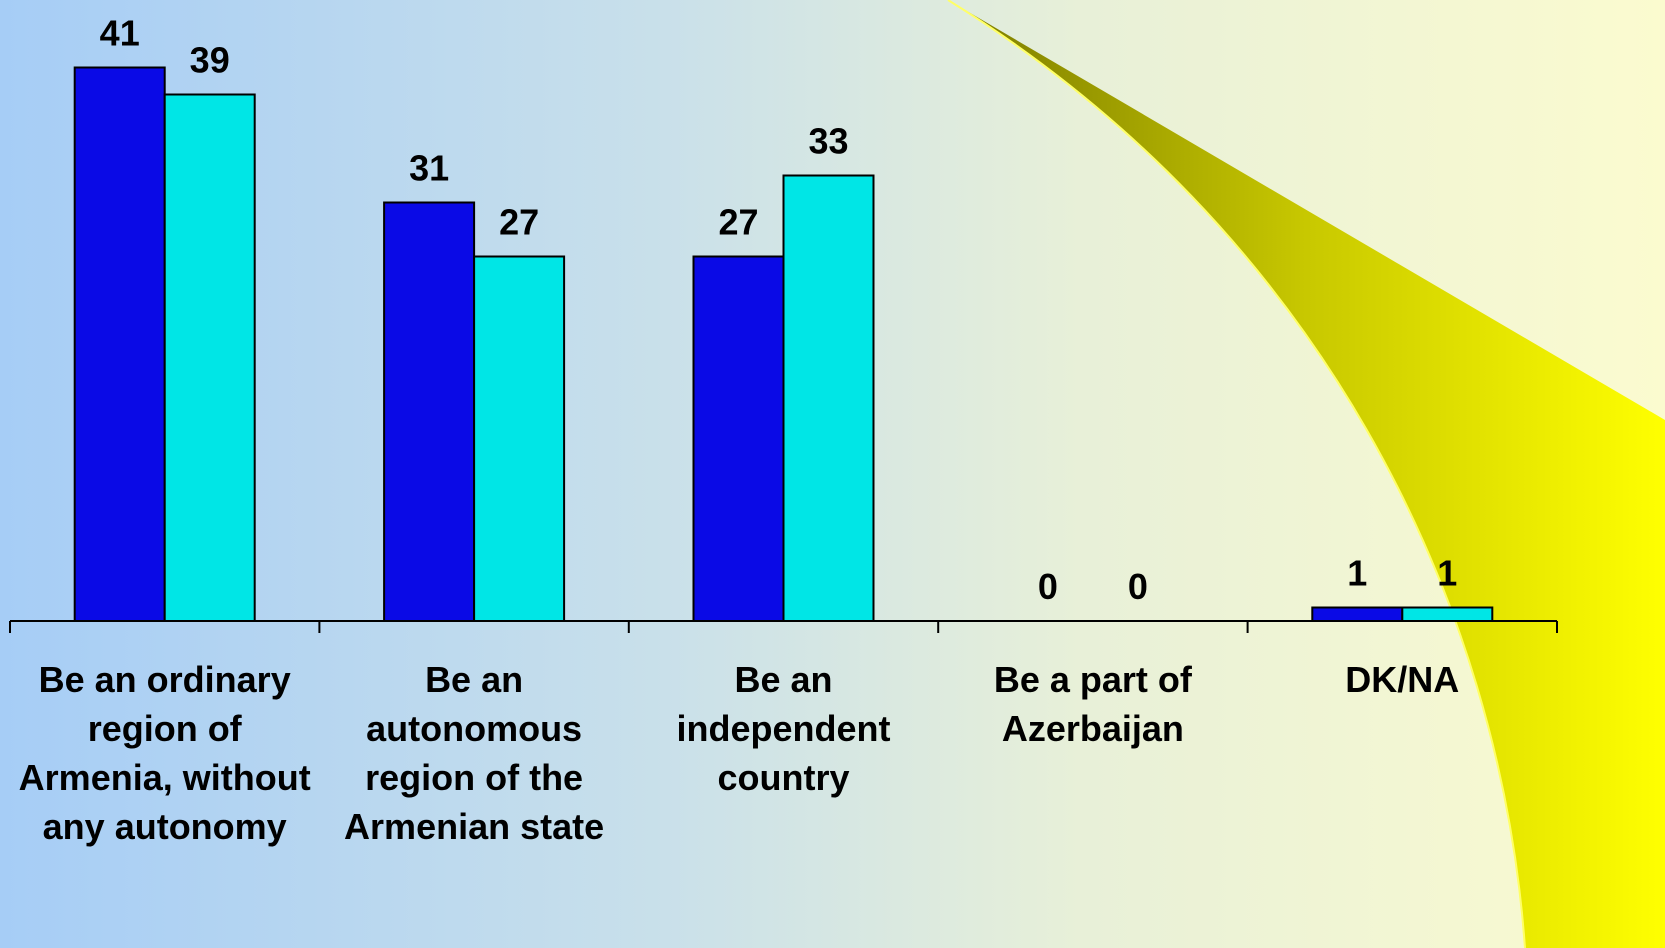 The height and width of the screenshot is (948, 1665). What do you see at coordinates (429, 168) in the screenshot?
I see `data-label: 31` at bounding box center [429, 168].